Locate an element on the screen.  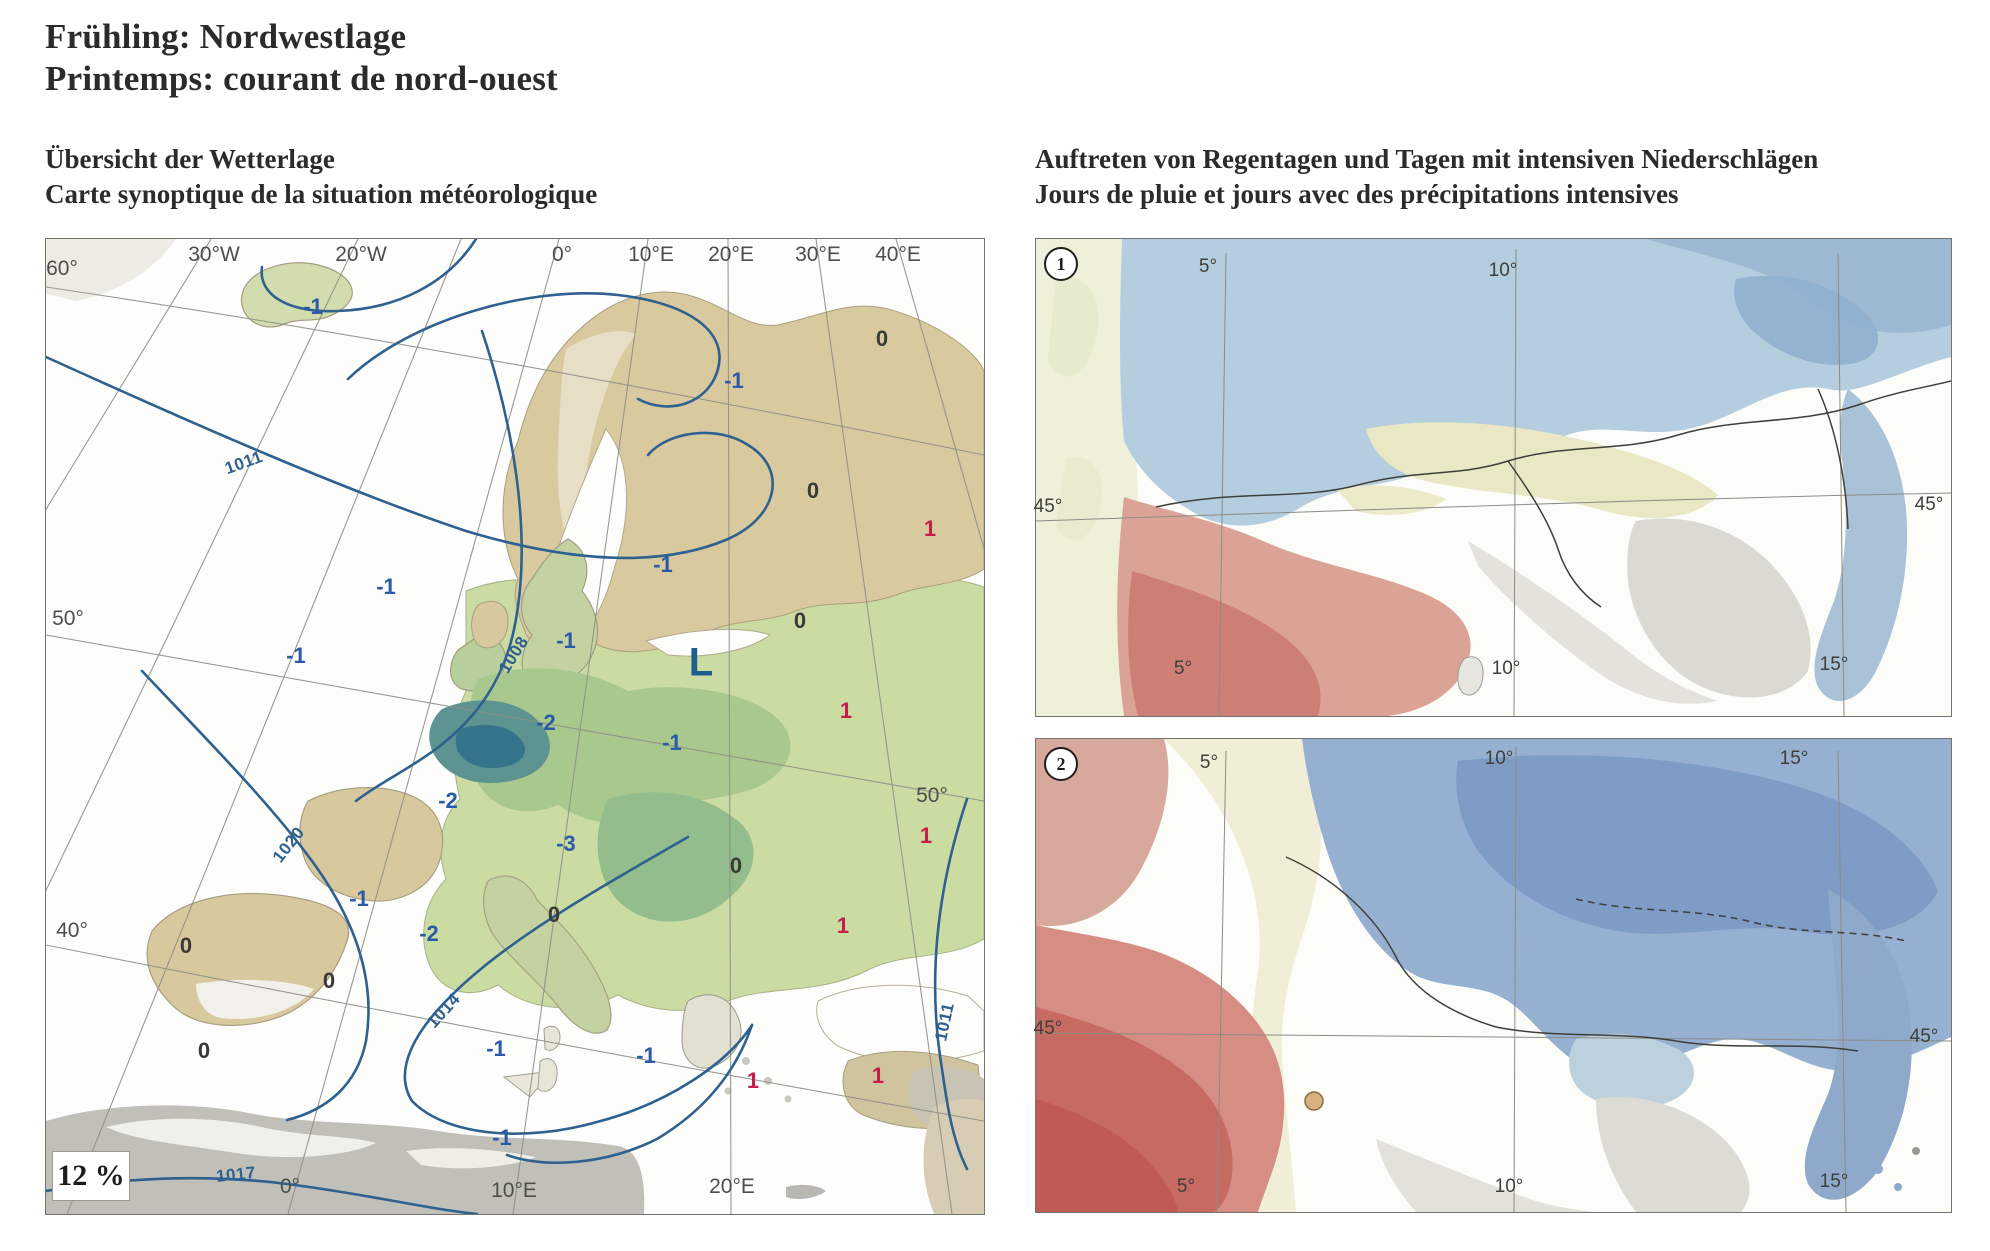
graticule-label: 20°W is located at coordinates (361, 254).